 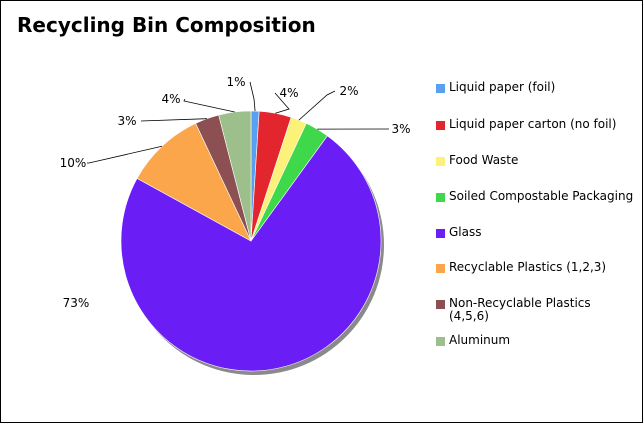 What do you see at coordinates (166, 25) in the screenshot?
I see `chart-title: Recycling Bin Composition` at bounding box center [166, 25].